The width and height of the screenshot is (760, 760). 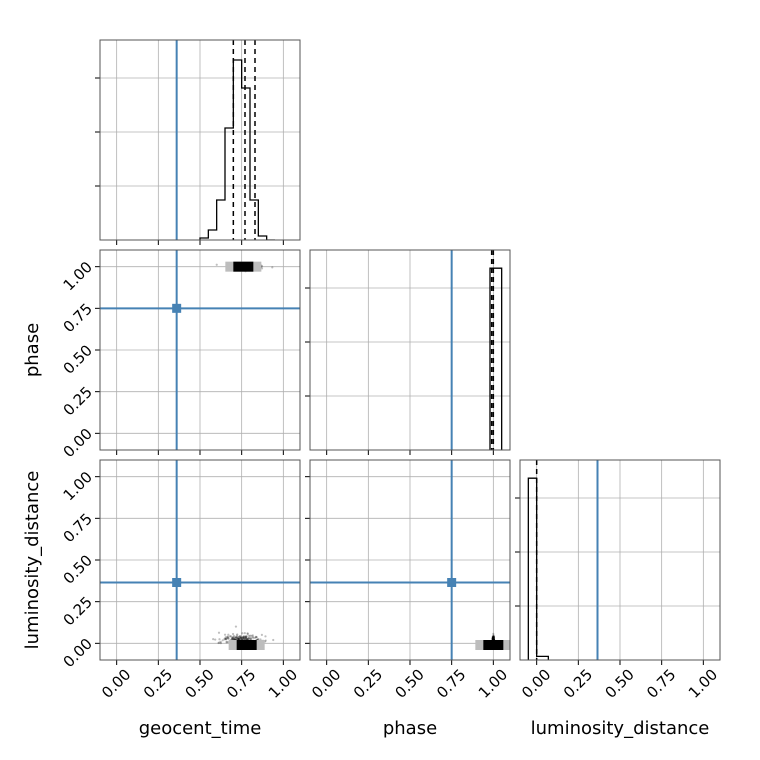 I want to click on histogram-step, so click(x=496, y=358).